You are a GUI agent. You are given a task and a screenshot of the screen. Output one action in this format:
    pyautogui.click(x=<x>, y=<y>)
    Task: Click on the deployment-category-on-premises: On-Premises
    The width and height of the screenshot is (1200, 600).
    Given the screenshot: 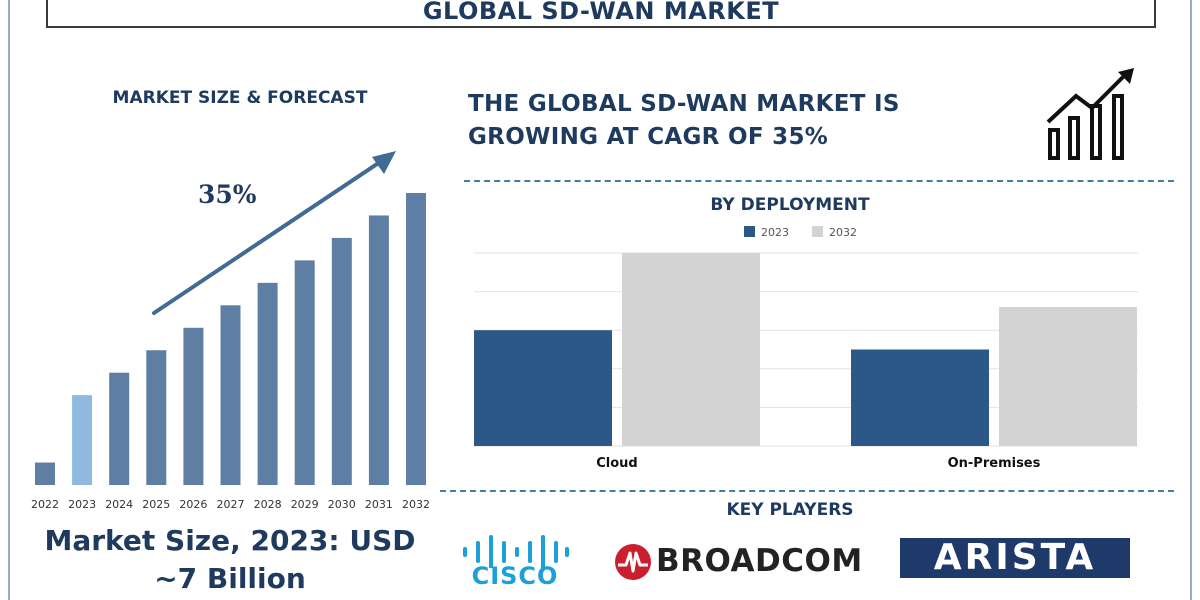 What is the action you would take?
    pyautogui.click(x=994, y=463)
    